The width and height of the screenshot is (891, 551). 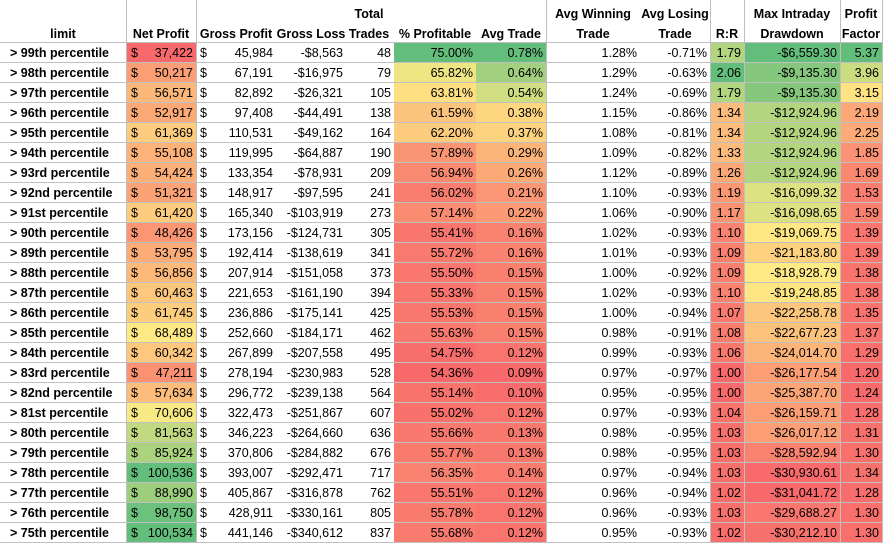 What do you see at coordinates (161, 133) in the screenshot?
I see `net-profit-cell: $61,369` at bounding box center [161, 133].